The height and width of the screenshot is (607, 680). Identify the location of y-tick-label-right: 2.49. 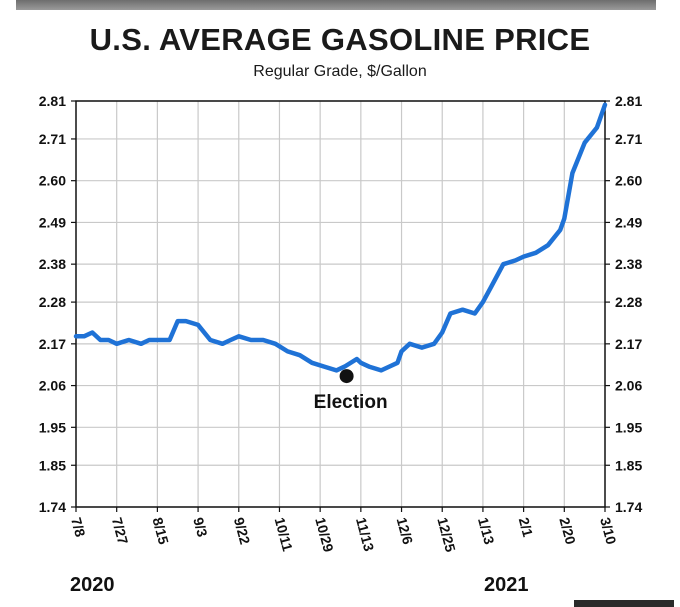
(628, 222).